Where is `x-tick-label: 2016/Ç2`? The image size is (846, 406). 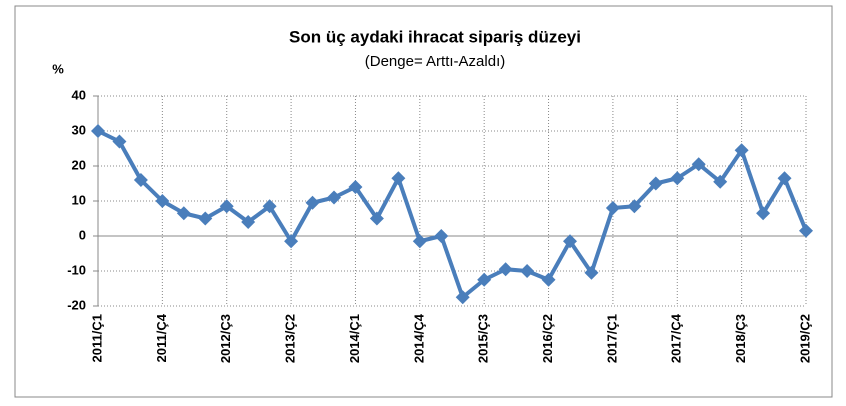
x-tick-label: 2016/Ç2 is located at coordinates (547, 338).